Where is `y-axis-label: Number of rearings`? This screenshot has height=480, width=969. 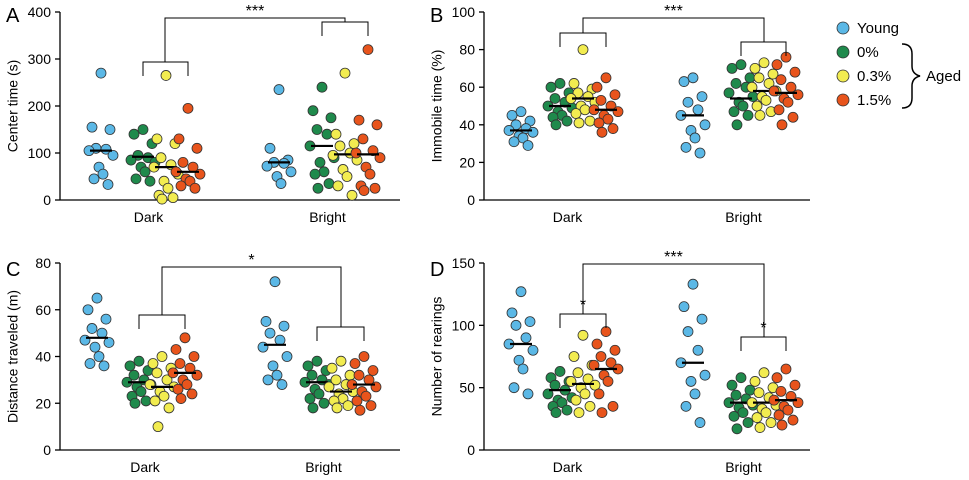
y-axis-label: Number of rearings is located at coordinates (437, 357).